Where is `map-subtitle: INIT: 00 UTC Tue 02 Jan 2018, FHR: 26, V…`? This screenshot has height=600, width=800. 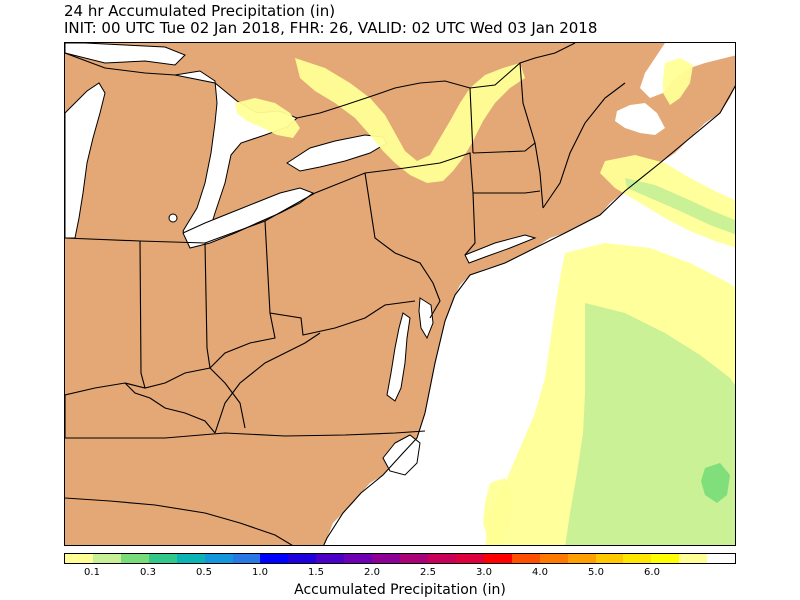 map-subtitle: INIT: 00 UTC Tue 02 Jan 2018, FHR: 26, V… is located at coordinates (331, 28).